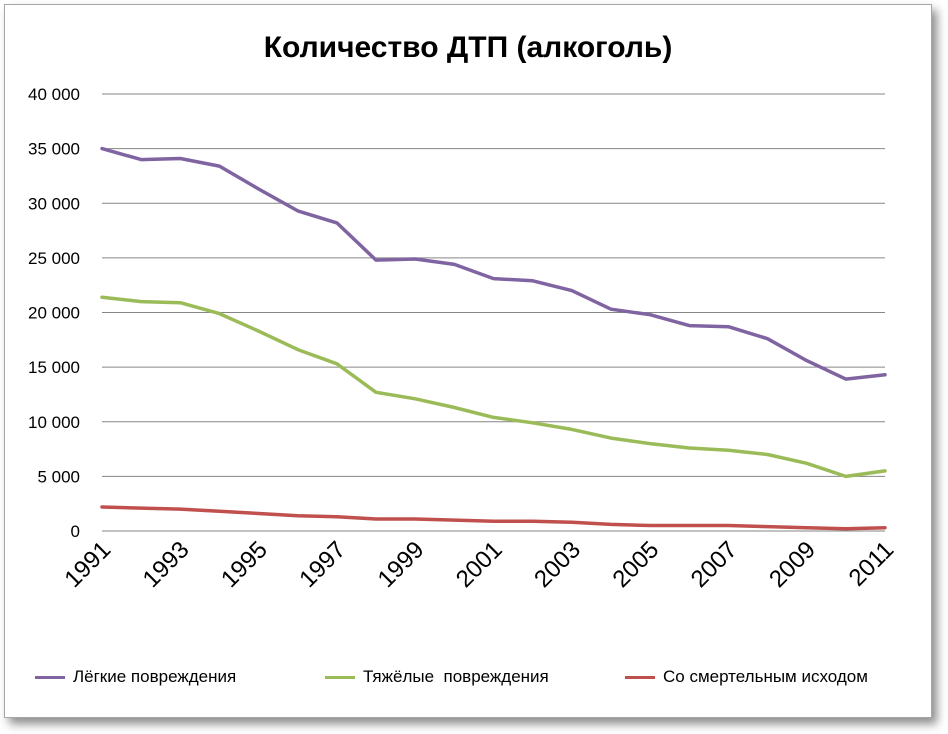 This screenshot has height=734, width=948. What do you see at coordinates (87, 564) in the screenshot?
I see `x-tick-label: 1991` at bounding box center [87, 564].